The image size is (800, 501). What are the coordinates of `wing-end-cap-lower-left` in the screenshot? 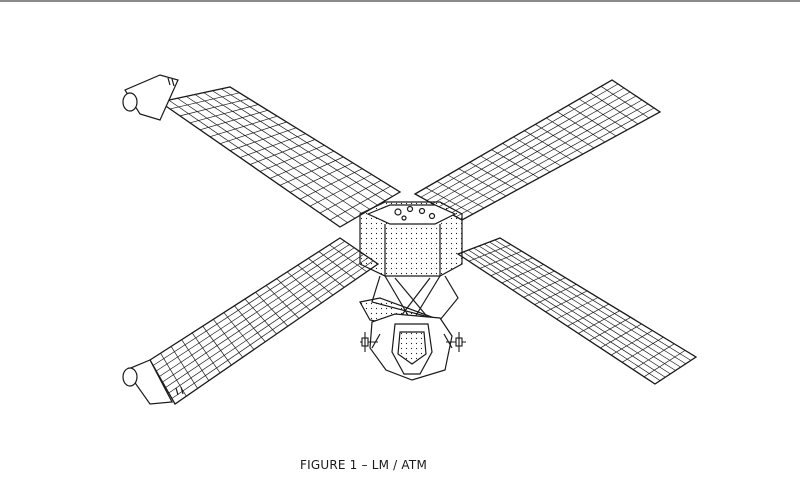 It's located at (153, 382).